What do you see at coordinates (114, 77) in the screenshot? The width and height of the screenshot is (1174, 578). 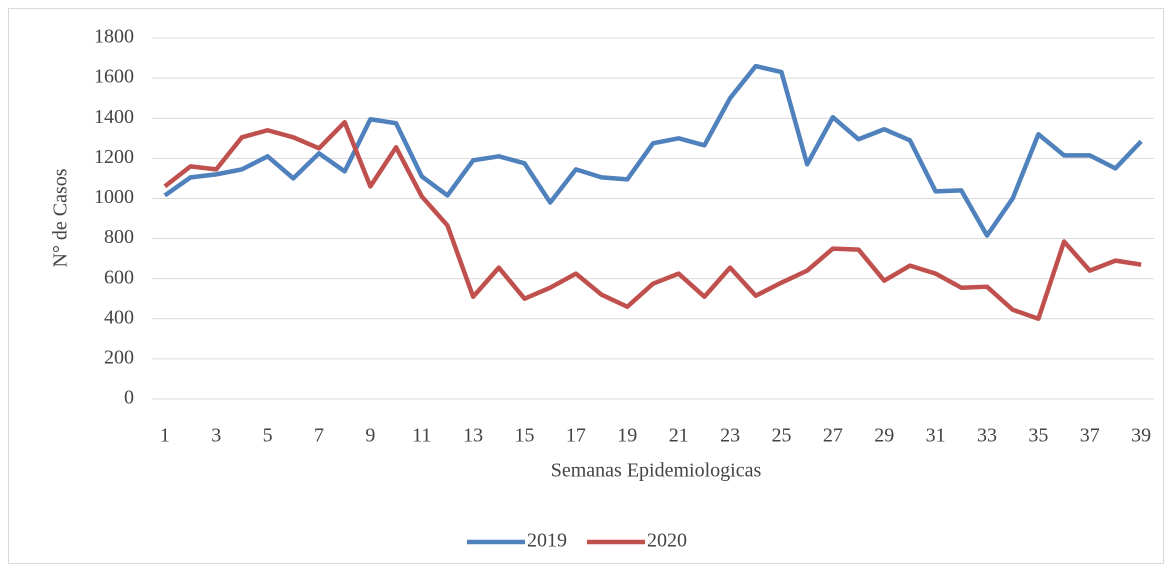 I see `y-tick-label: 1600` at bounding box center [114, 77].